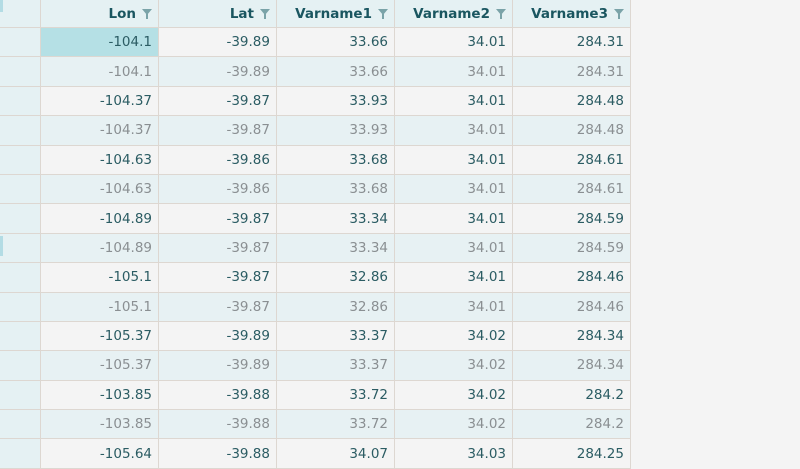 The width and height of the screenshot is (800, 469). I want to click on cell-varname3: 284.25, so click(571, 453).